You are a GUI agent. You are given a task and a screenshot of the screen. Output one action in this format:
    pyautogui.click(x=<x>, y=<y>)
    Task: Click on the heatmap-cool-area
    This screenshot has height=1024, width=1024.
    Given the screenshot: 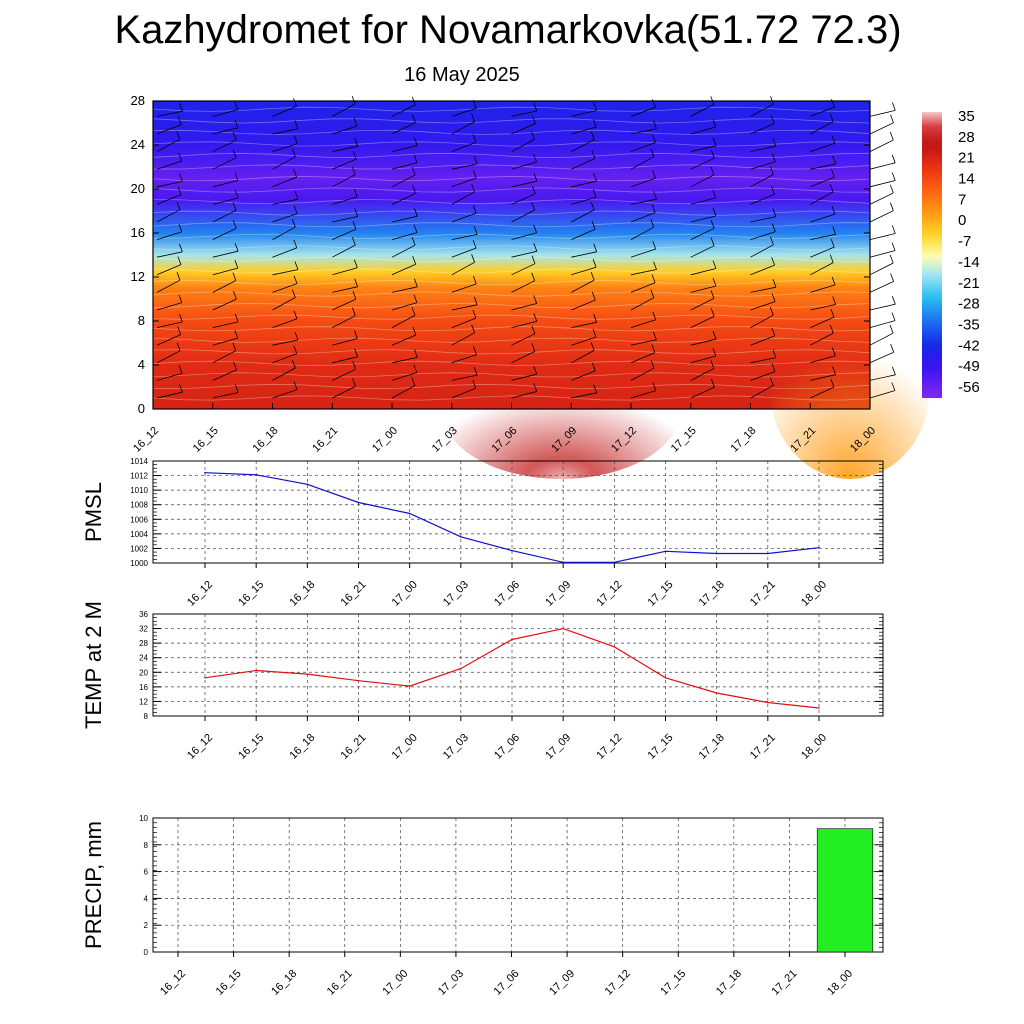 What is the action you would take?
    pyautogui.click(x=850, y=389)
    